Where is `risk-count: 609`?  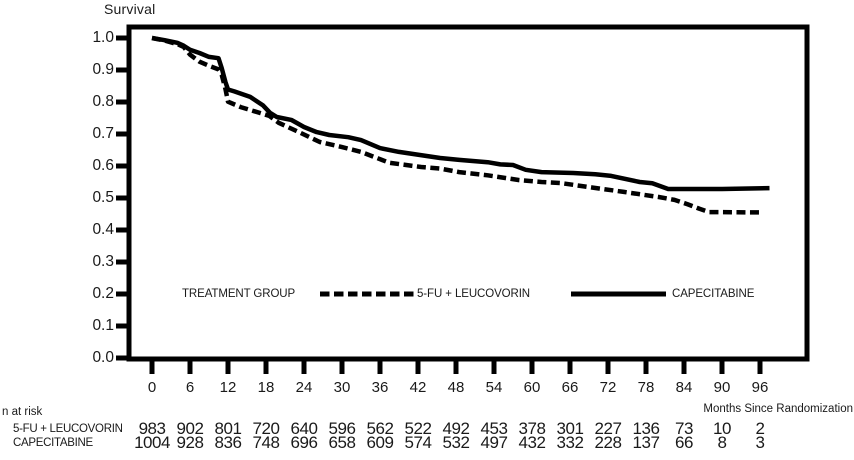
risk-count: 609 is located at coordinates (380, 442).